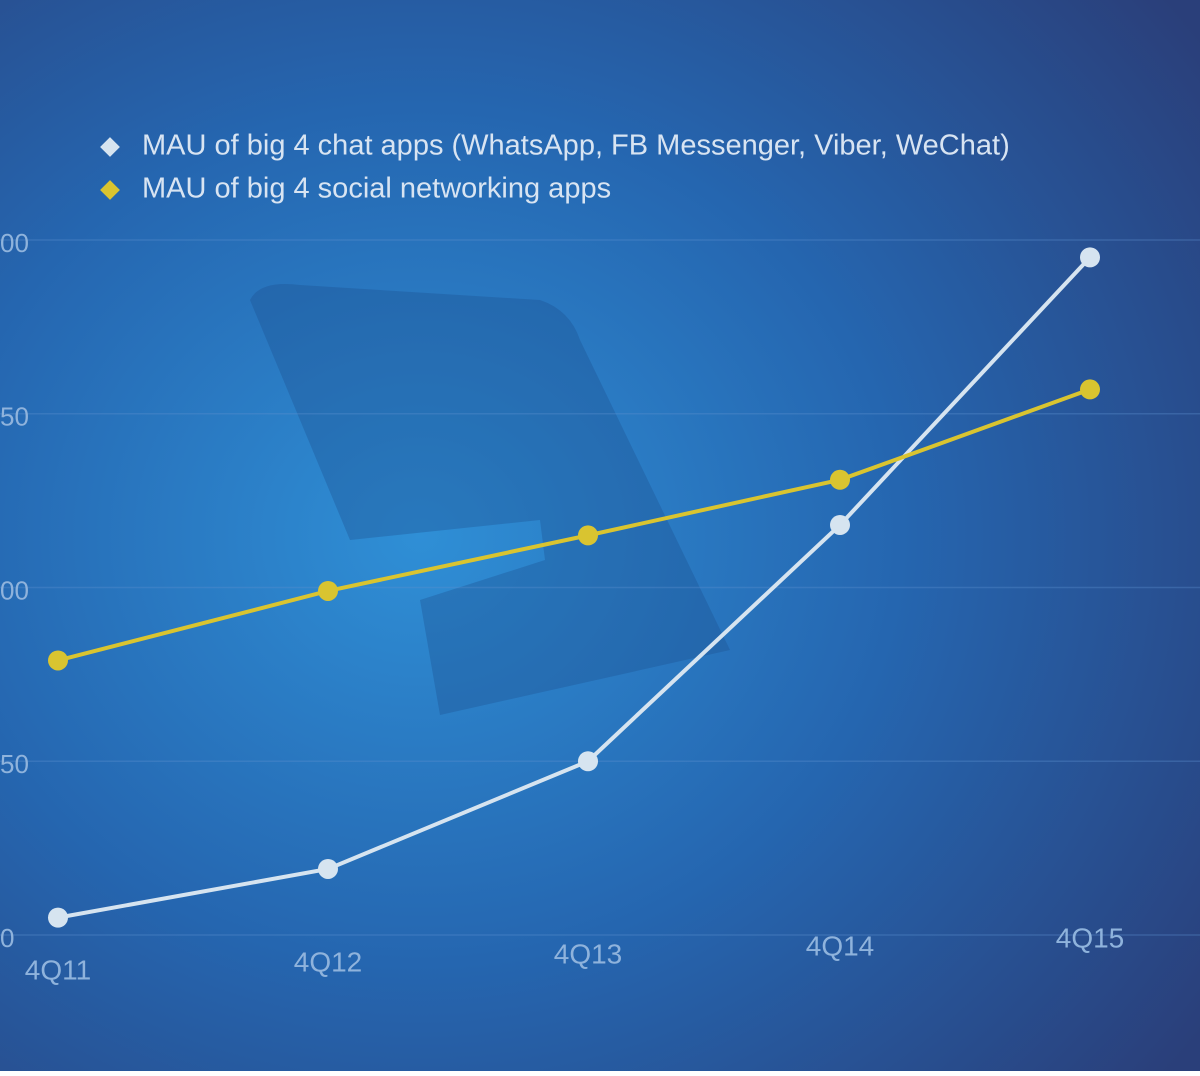  What do you see at coordinates (1090, 937) in the screenshot?
I see `x-tick-label: 4Q15` at bounding box center [1090, 937].